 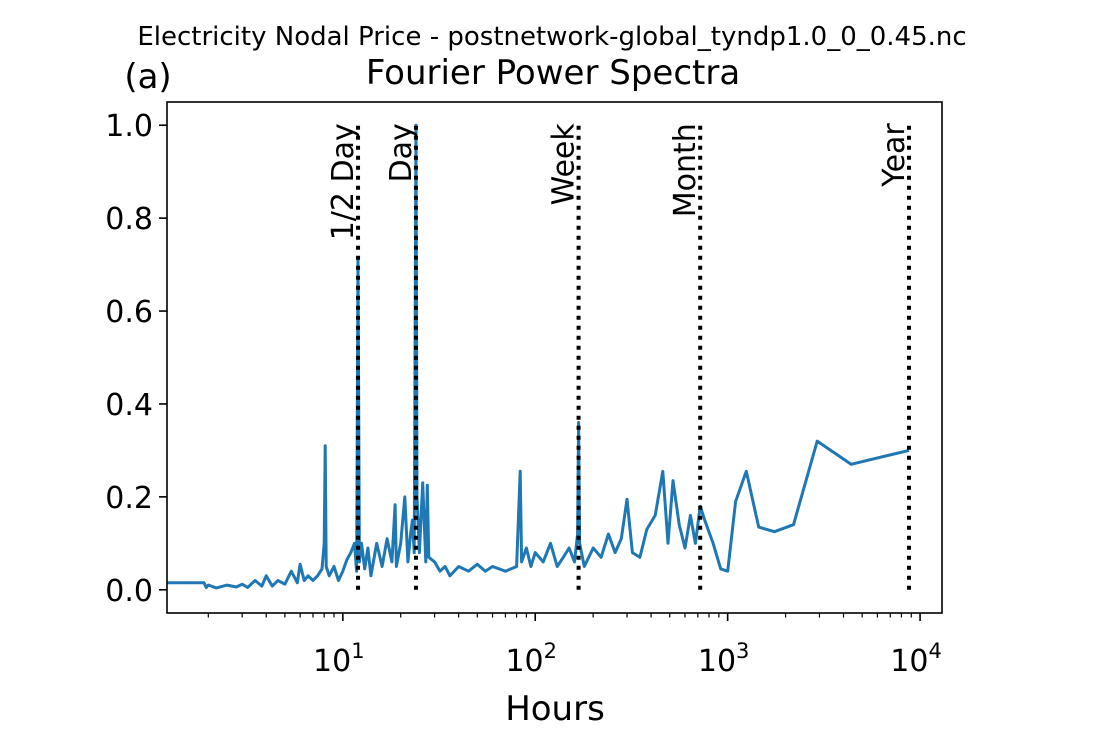 I want to click on y-tick-label: 0.4, so click(x=129, y=405).